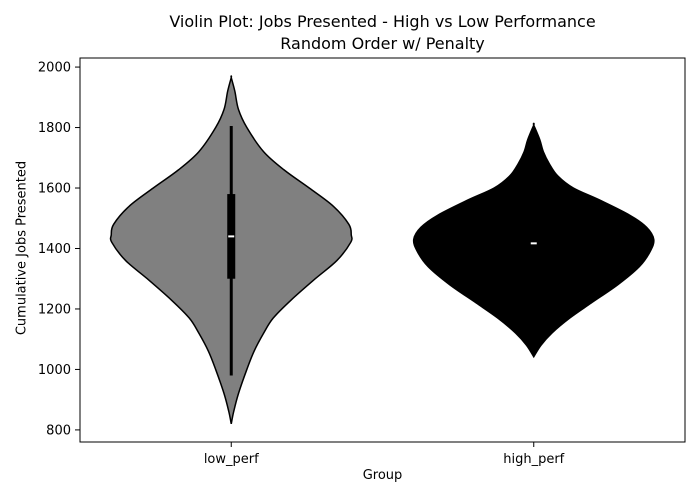  Describe the element at coordinates (382, 475) in the screenshot. I see `x-axis-label: Group` at that location.